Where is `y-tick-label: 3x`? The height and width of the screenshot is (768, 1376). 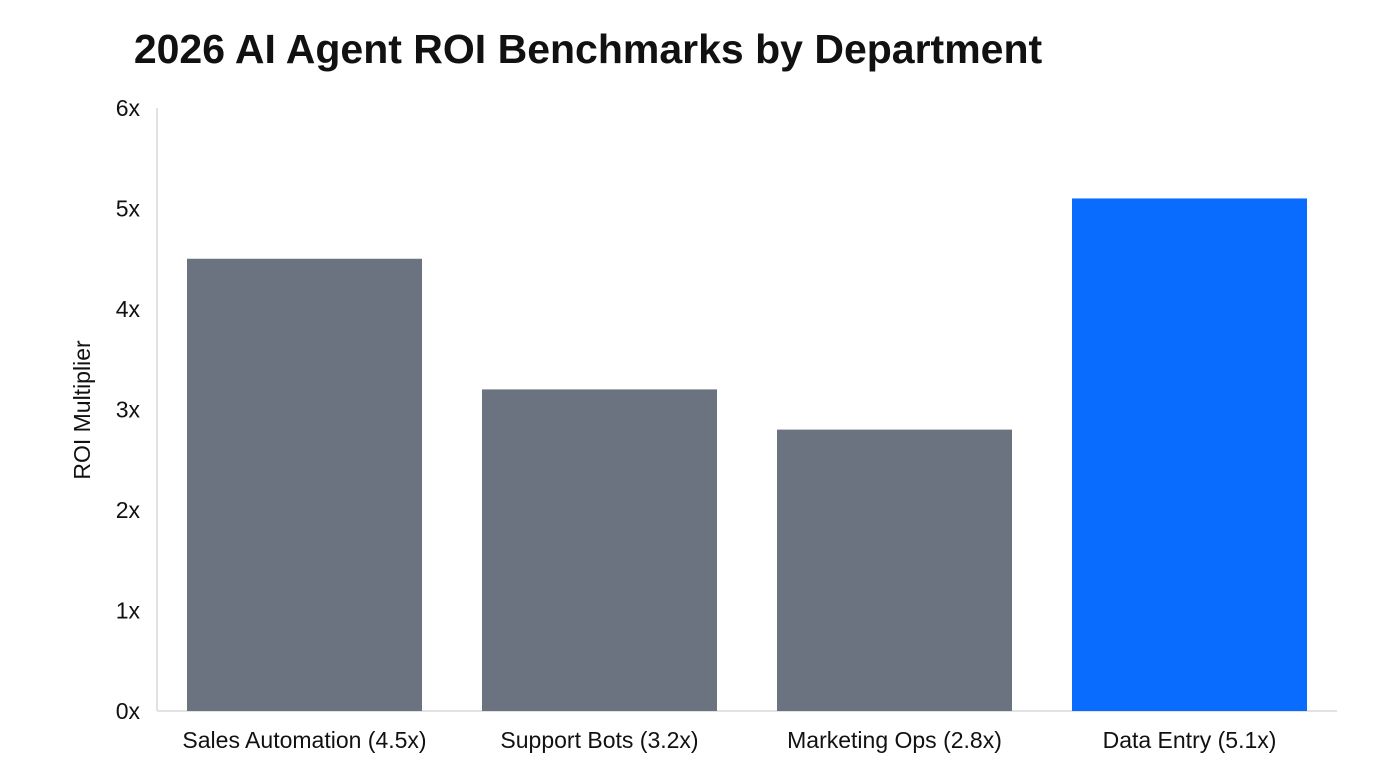 y-tick-label: 3x is located at coordinates (128, 410).